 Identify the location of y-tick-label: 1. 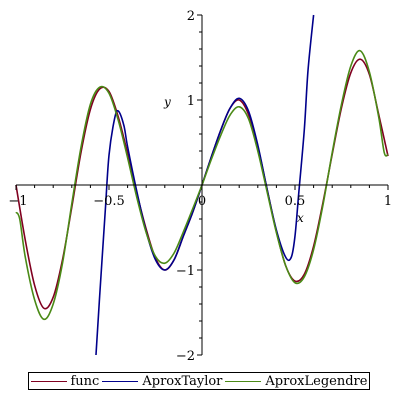
(191, 101).